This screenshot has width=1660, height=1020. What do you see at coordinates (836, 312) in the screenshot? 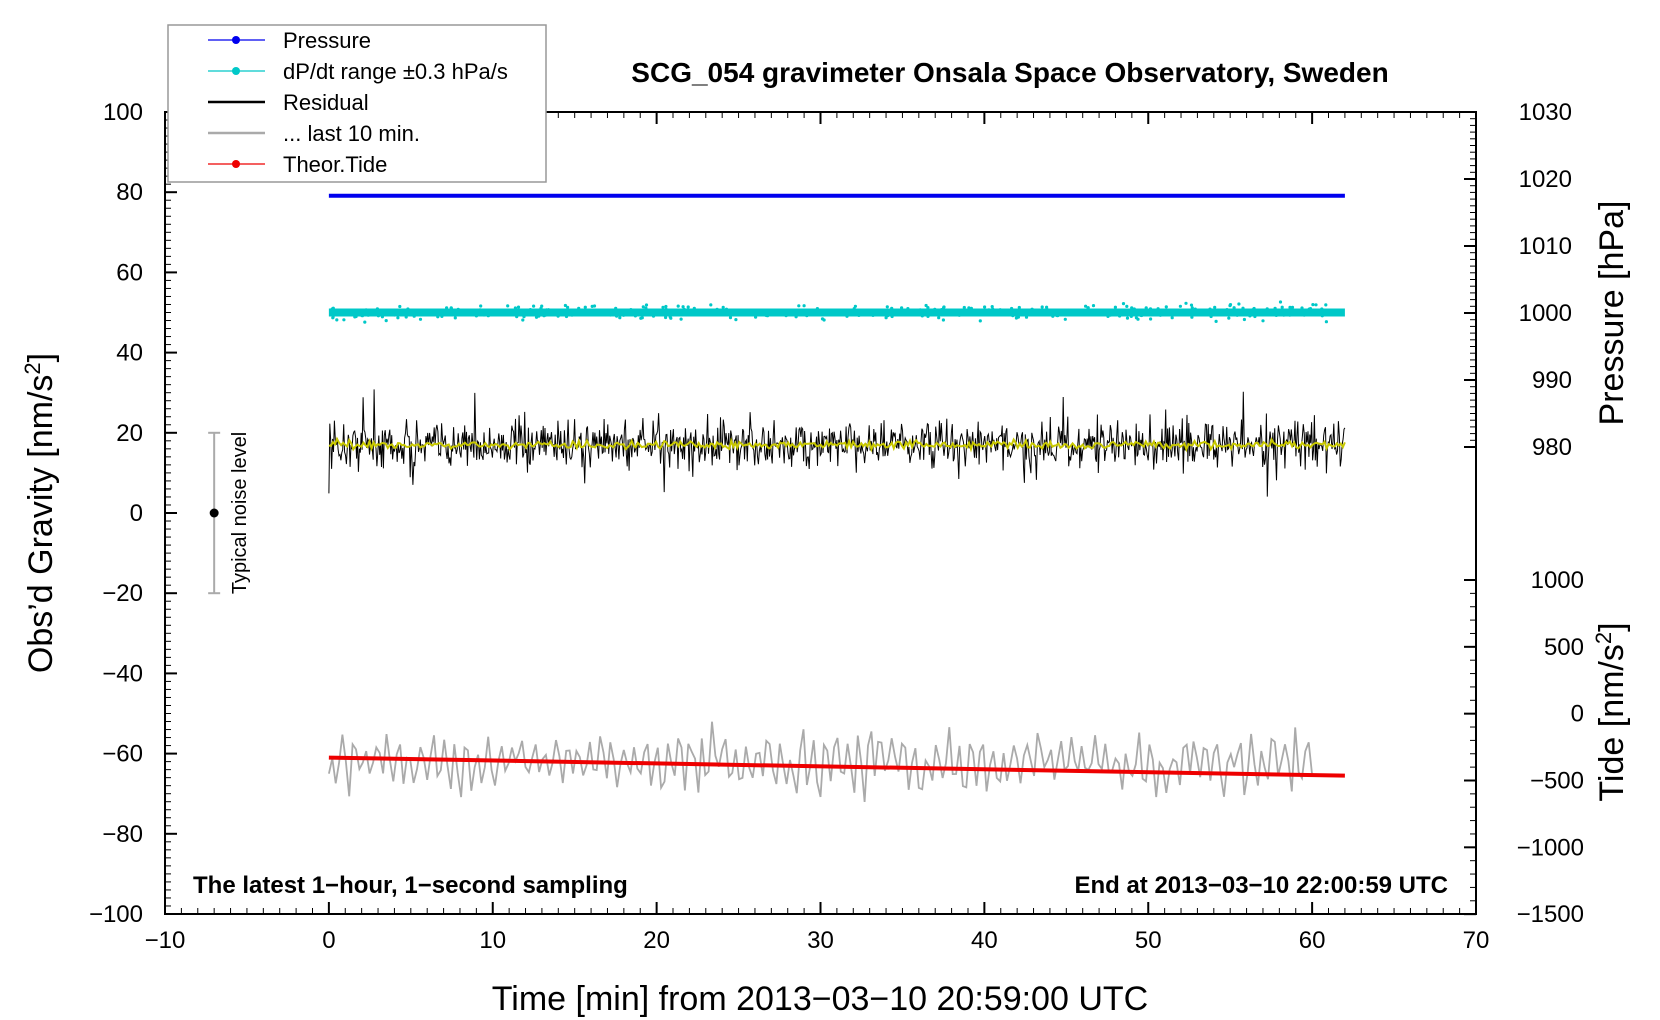
I see `series-dpdt-band` at bounding box center [836, 312].